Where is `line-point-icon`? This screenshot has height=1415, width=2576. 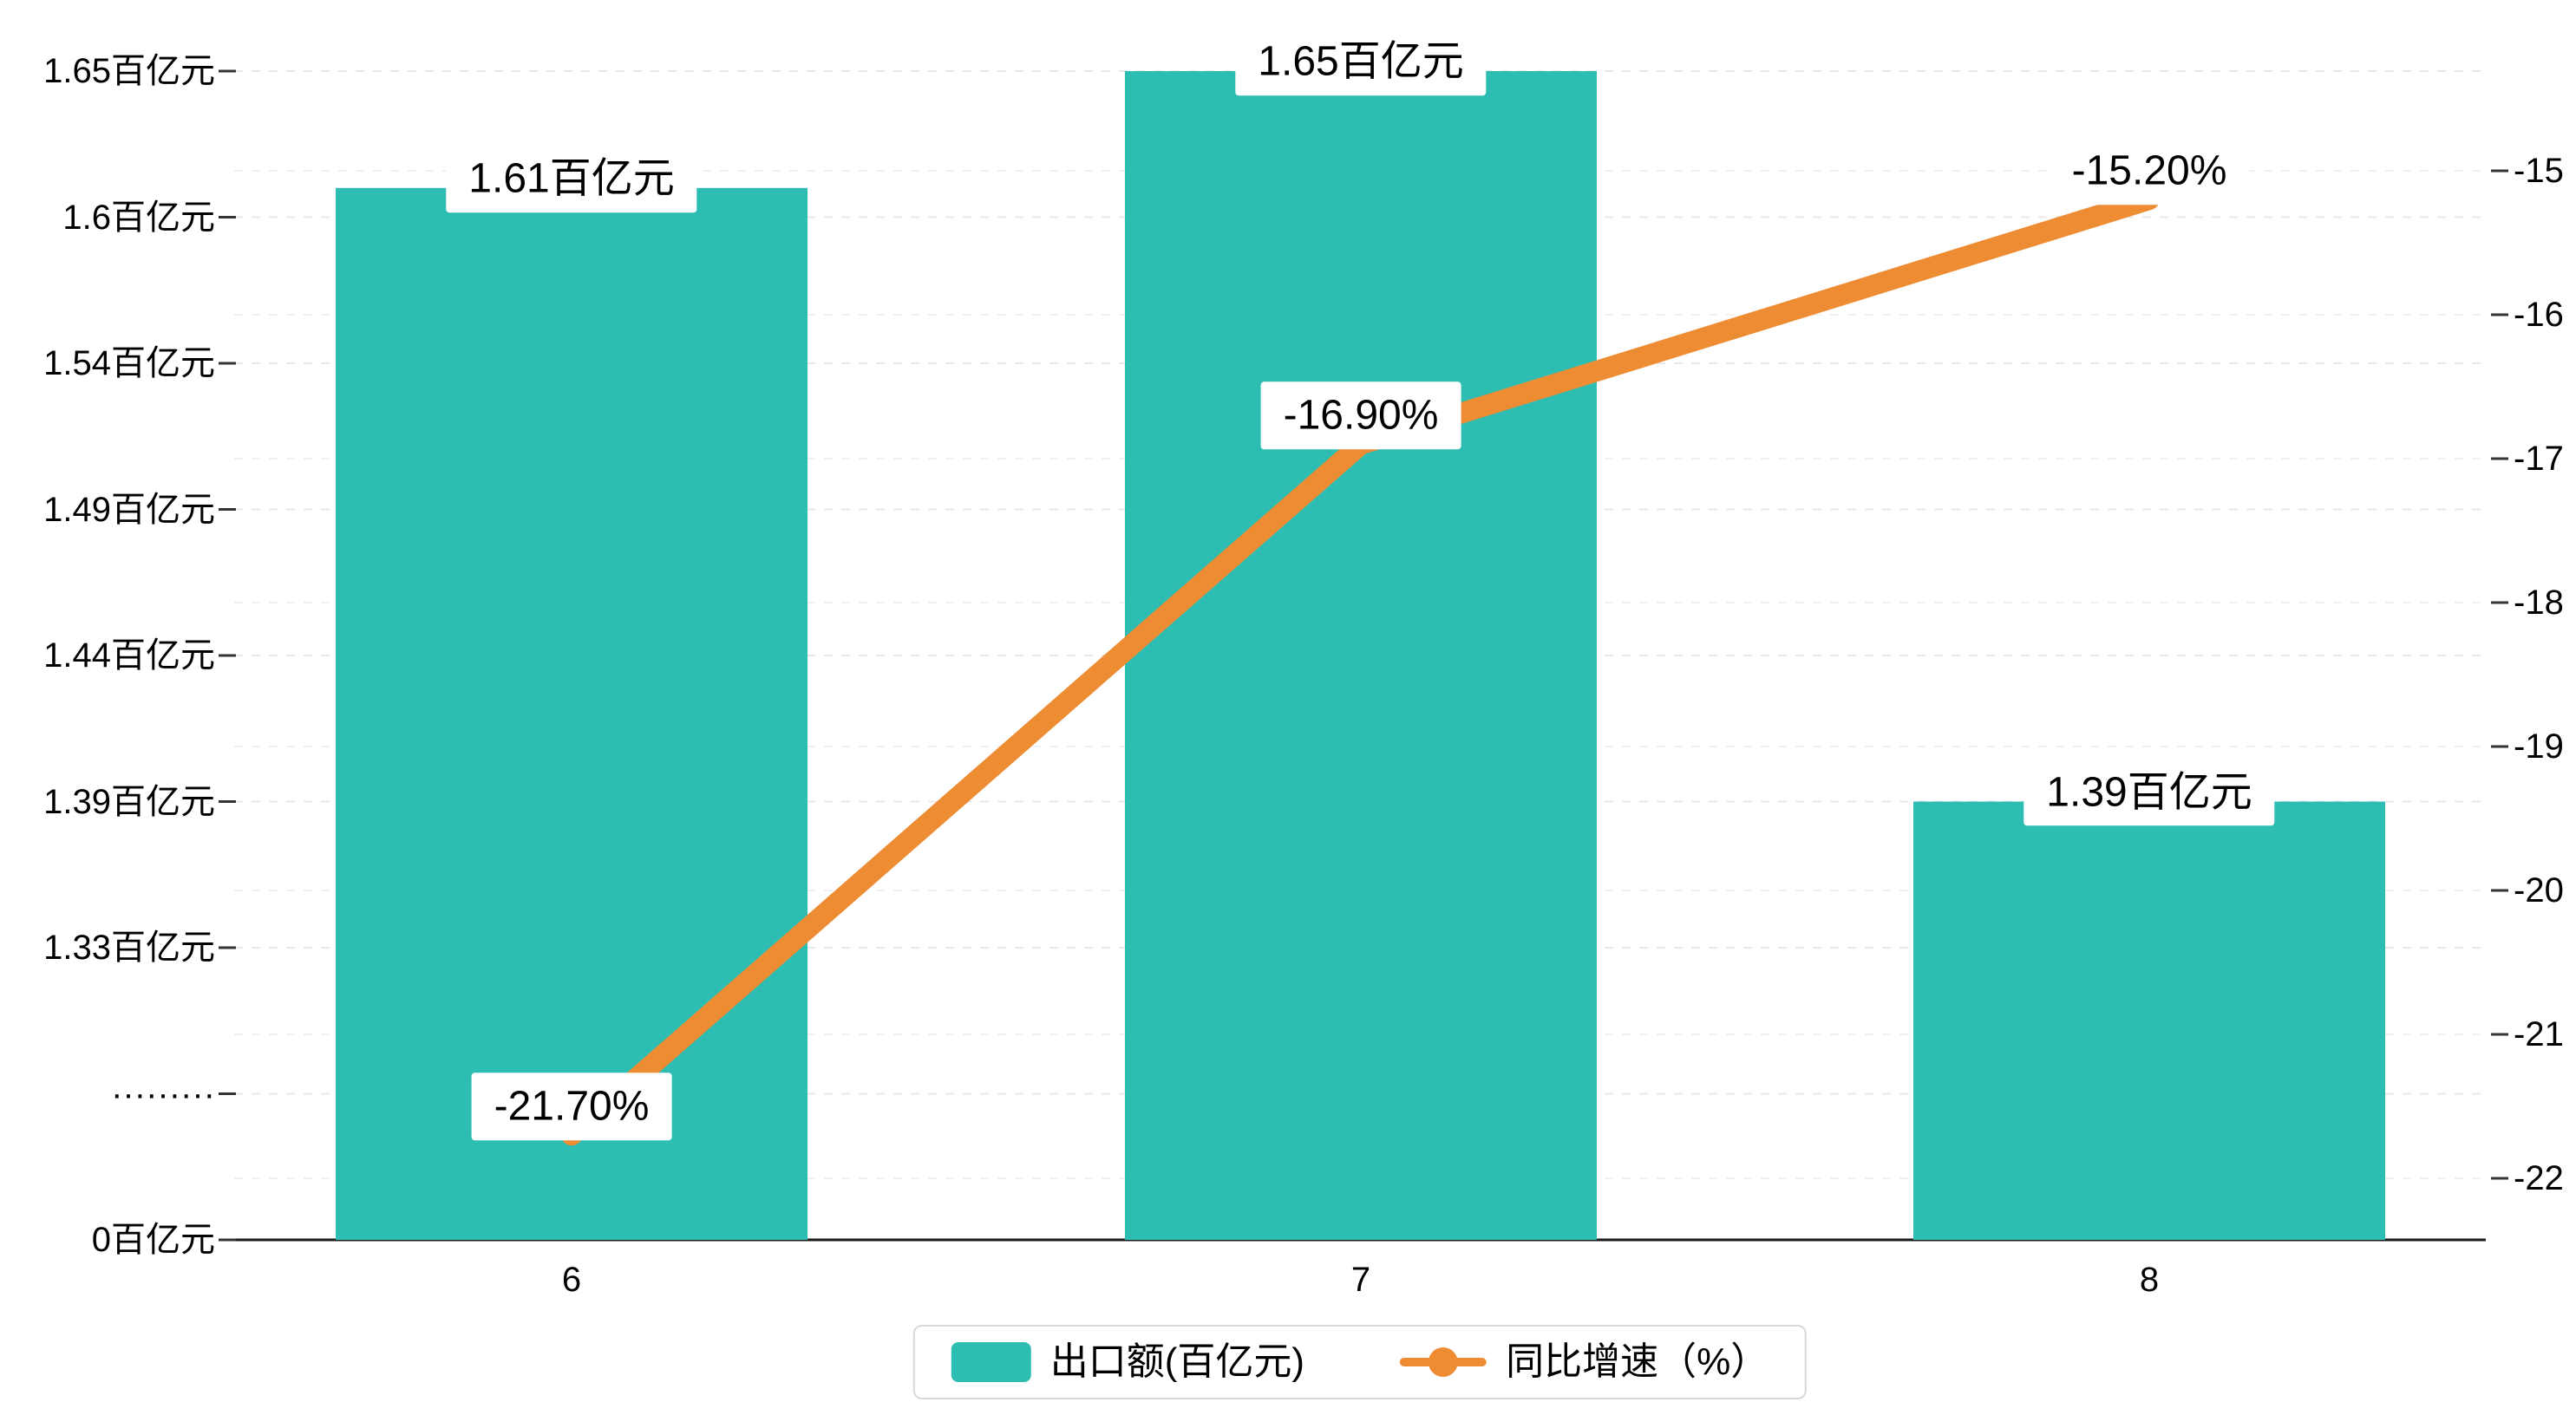 line-point-icon is located at coordinates (1444, 1362).